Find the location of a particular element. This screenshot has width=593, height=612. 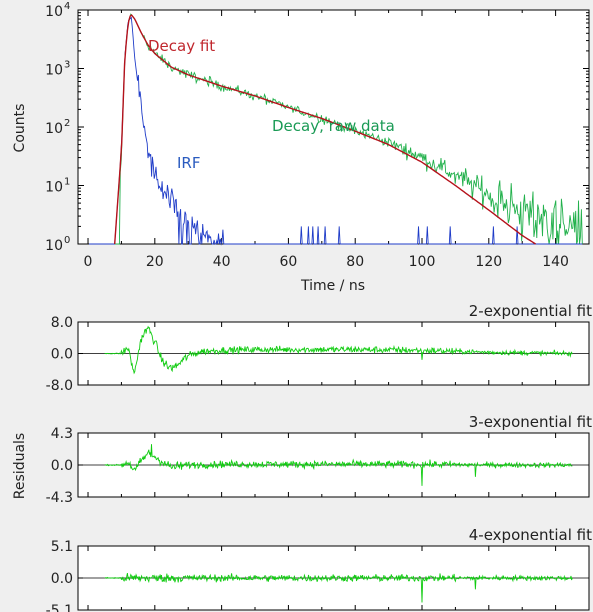

residual-panel-4exp: 4-exponential fit 5.1 0.0 -5.1 is located at coordinates (319, 569).